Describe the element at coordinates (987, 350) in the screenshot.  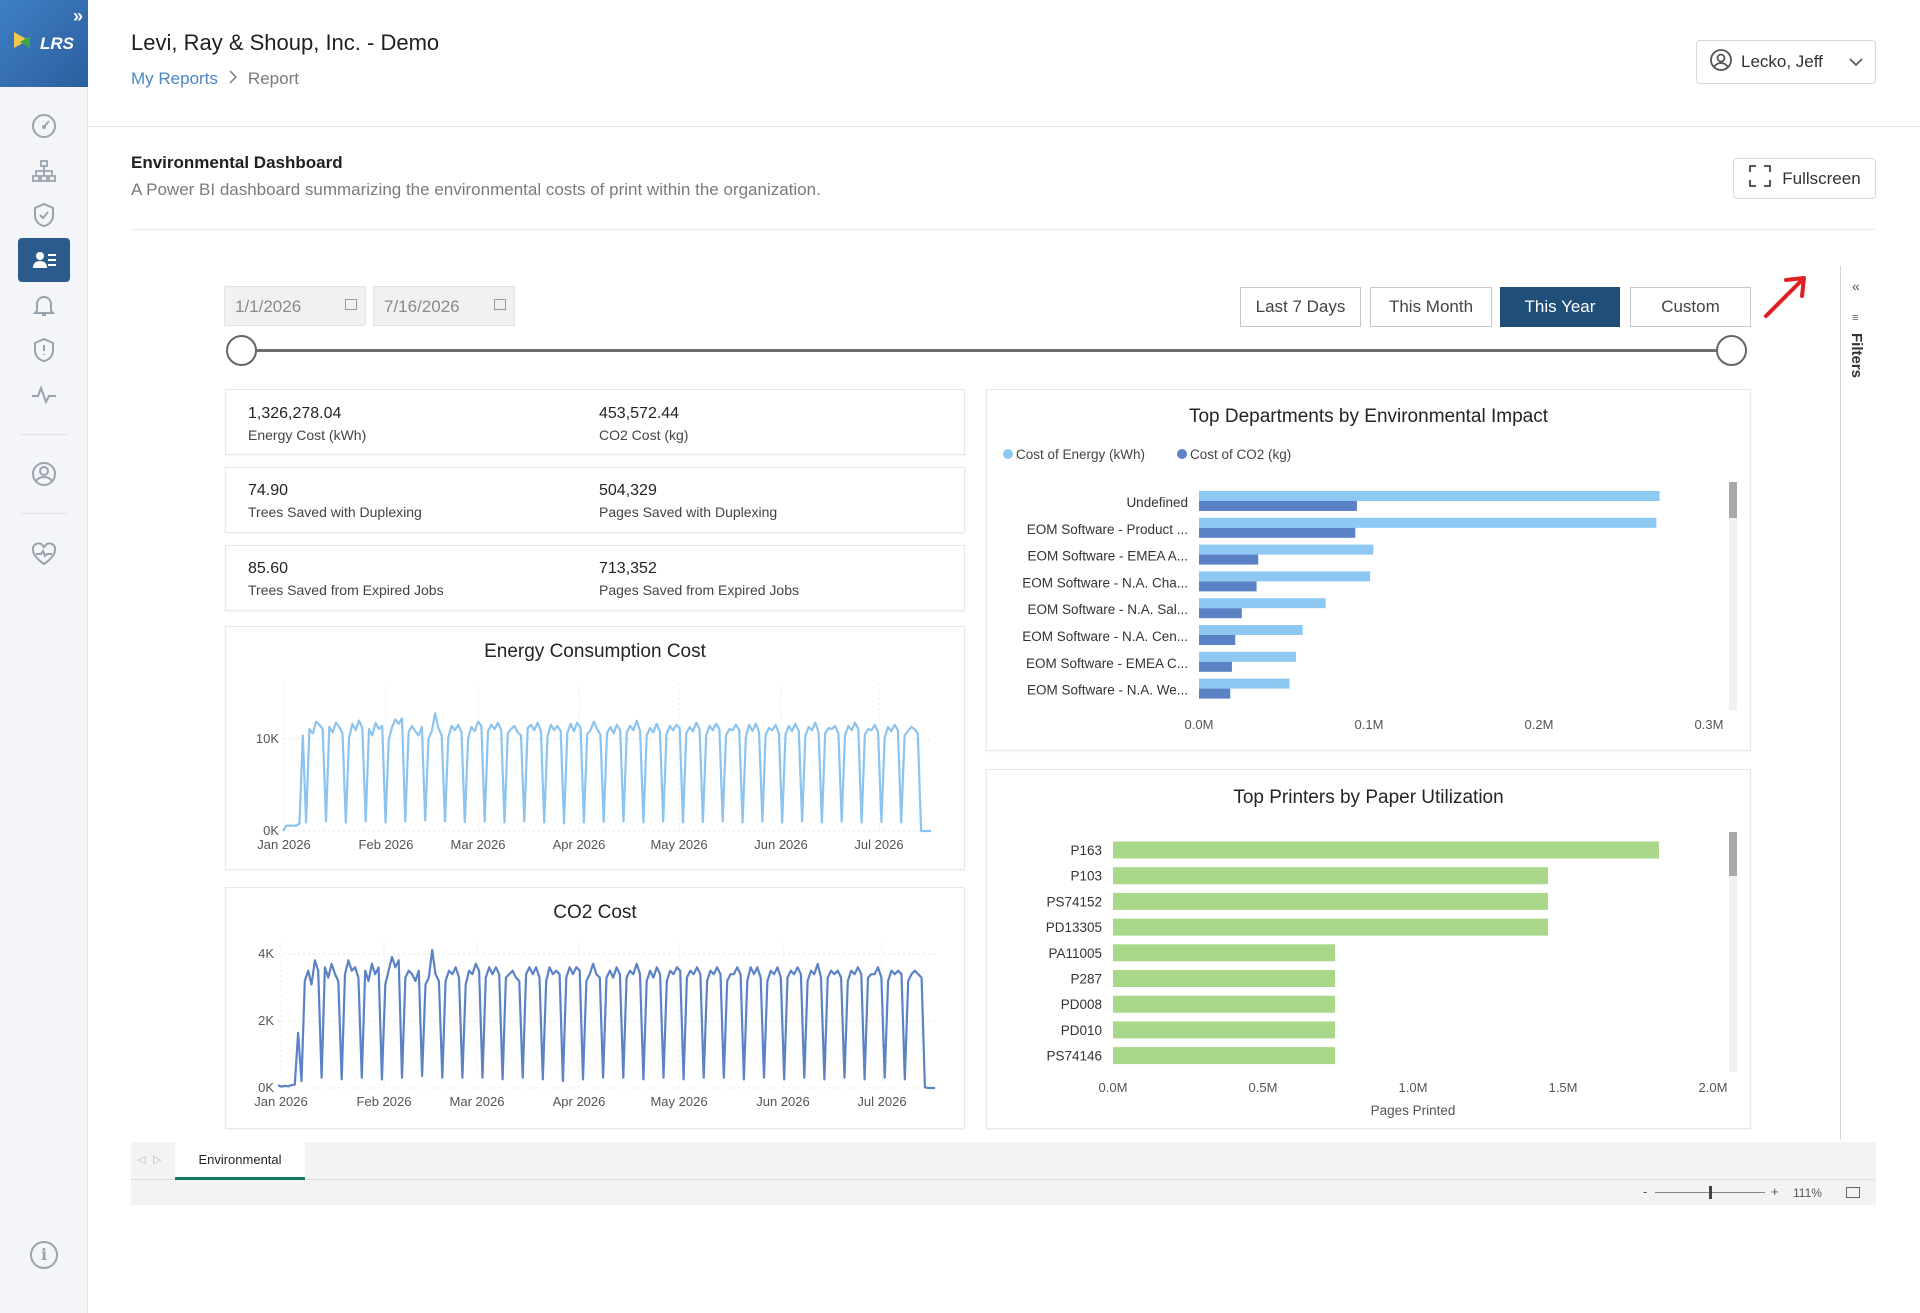
I see `date-range-slider-track` at that location.